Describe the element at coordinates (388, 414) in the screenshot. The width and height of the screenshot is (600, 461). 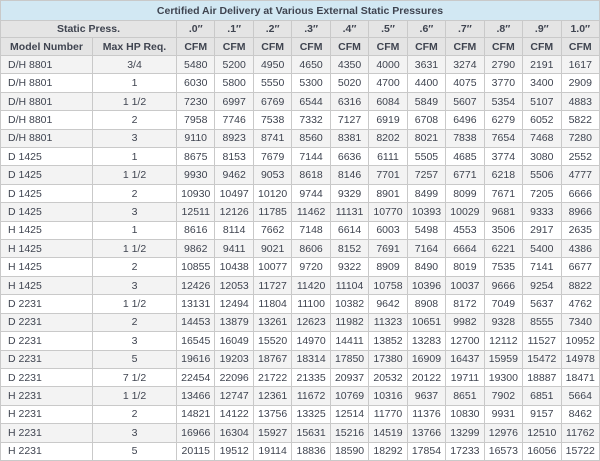
I see `cfm-value-cell: 11770` at that location.